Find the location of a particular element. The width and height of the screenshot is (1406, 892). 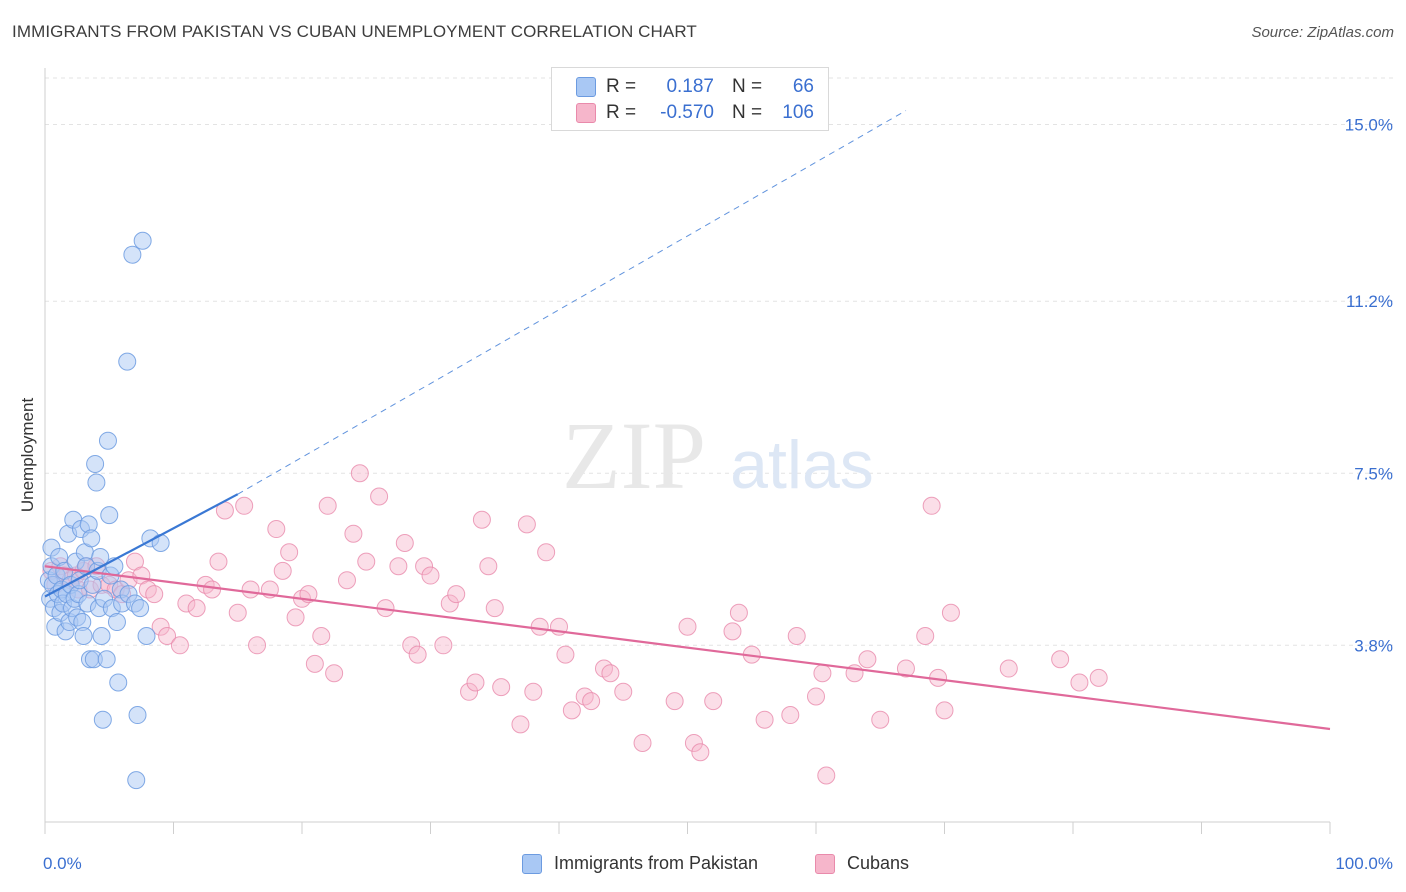

legend-item-cubans: Cubans is located at coordinates (862, 863).